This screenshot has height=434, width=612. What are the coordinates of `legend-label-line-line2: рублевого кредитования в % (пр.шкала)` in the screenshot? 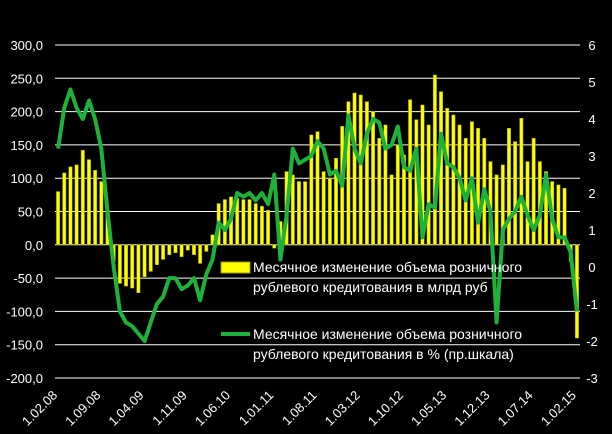 It's located at (383, 354).